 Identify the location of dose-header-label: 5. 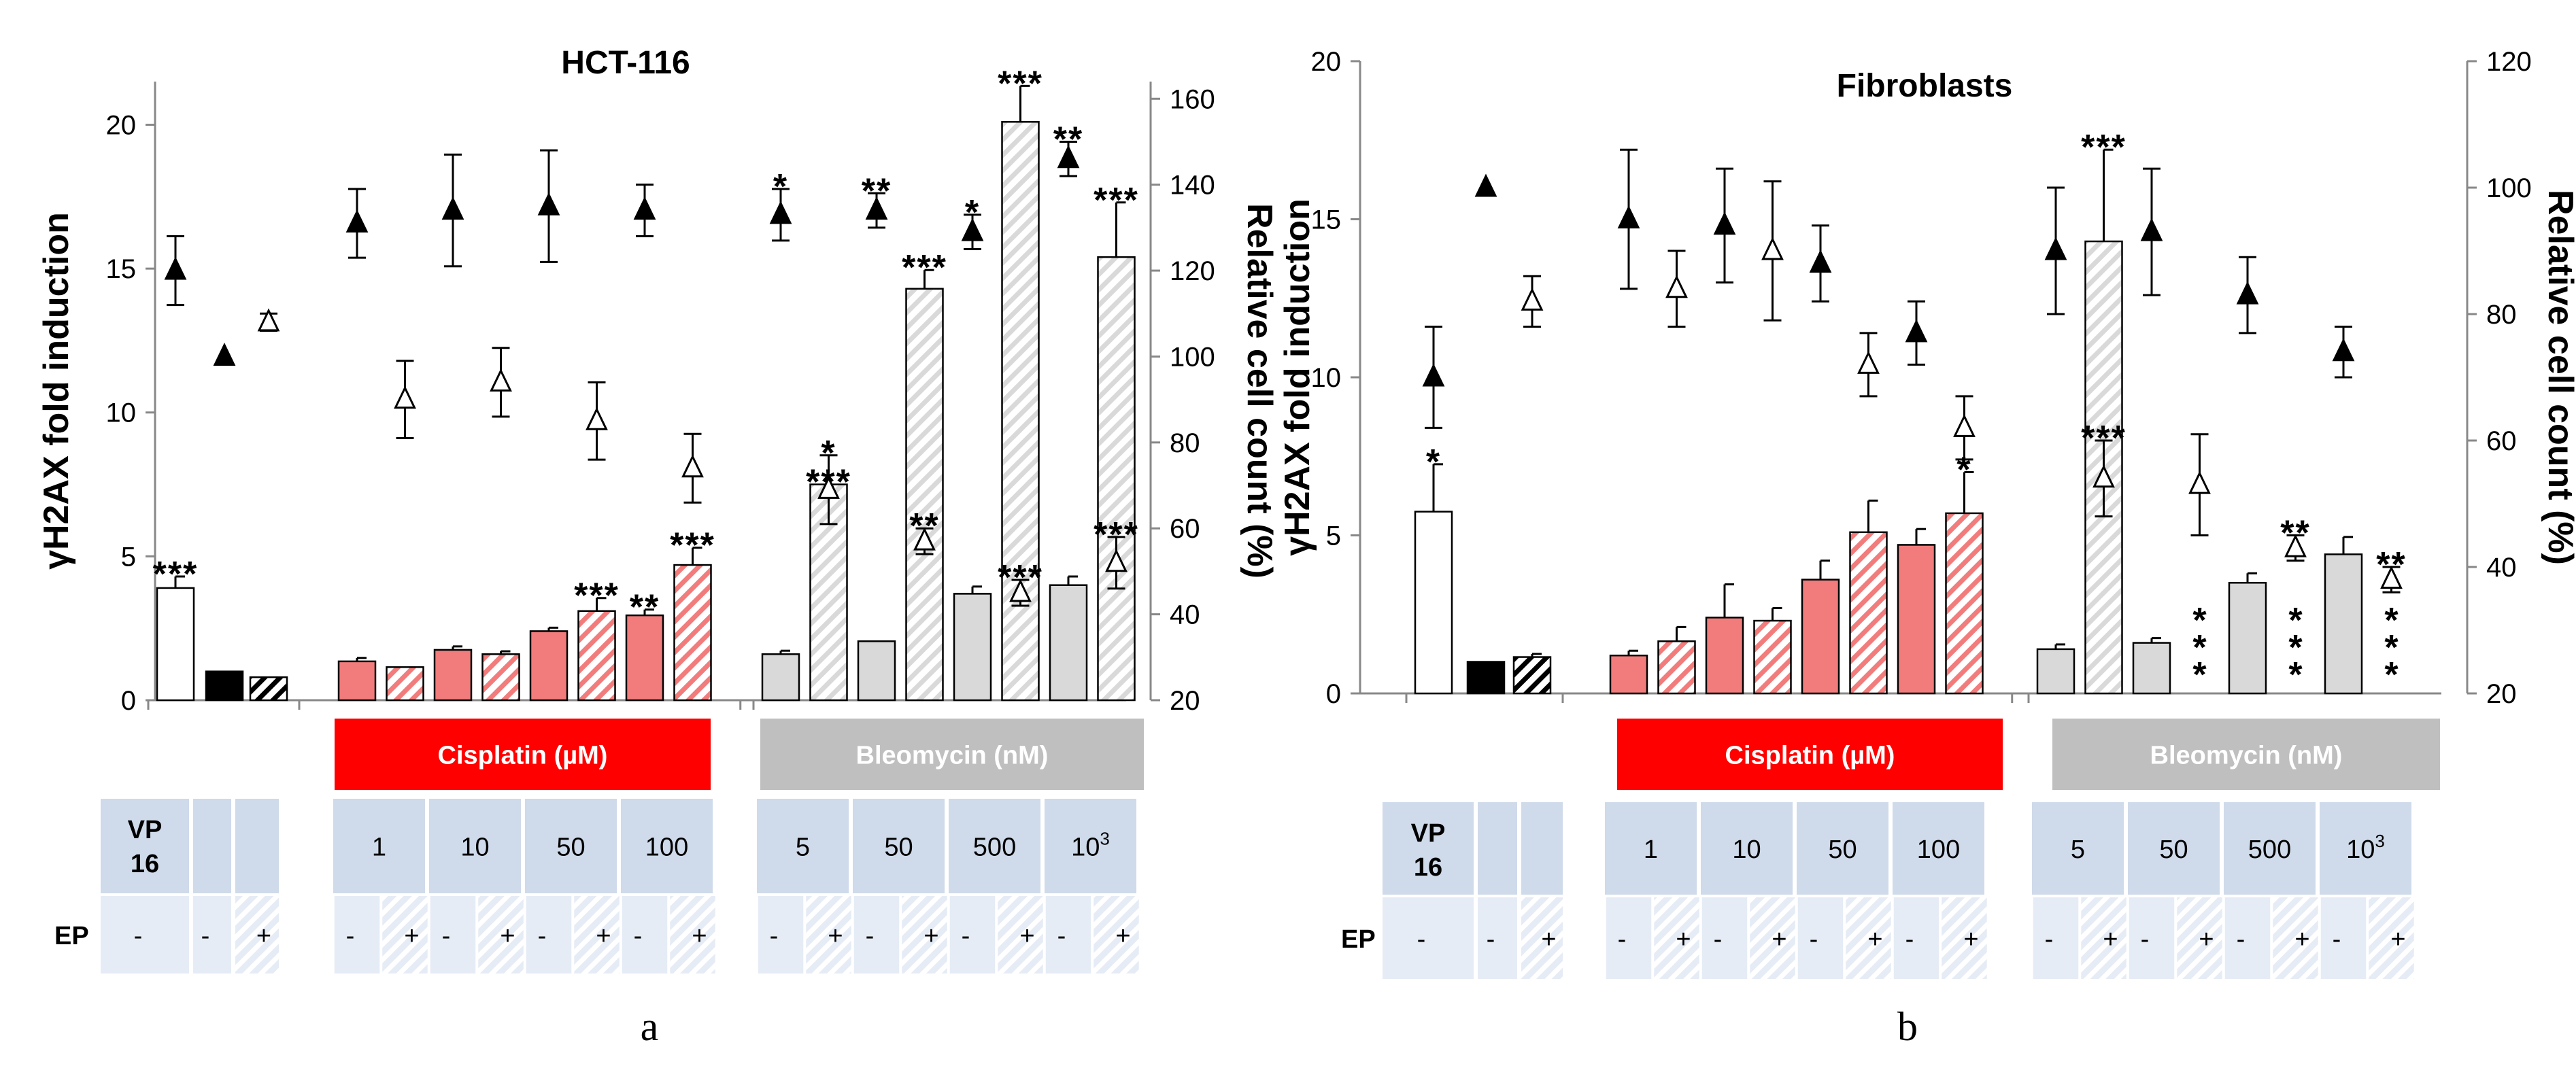
(2078, 850).